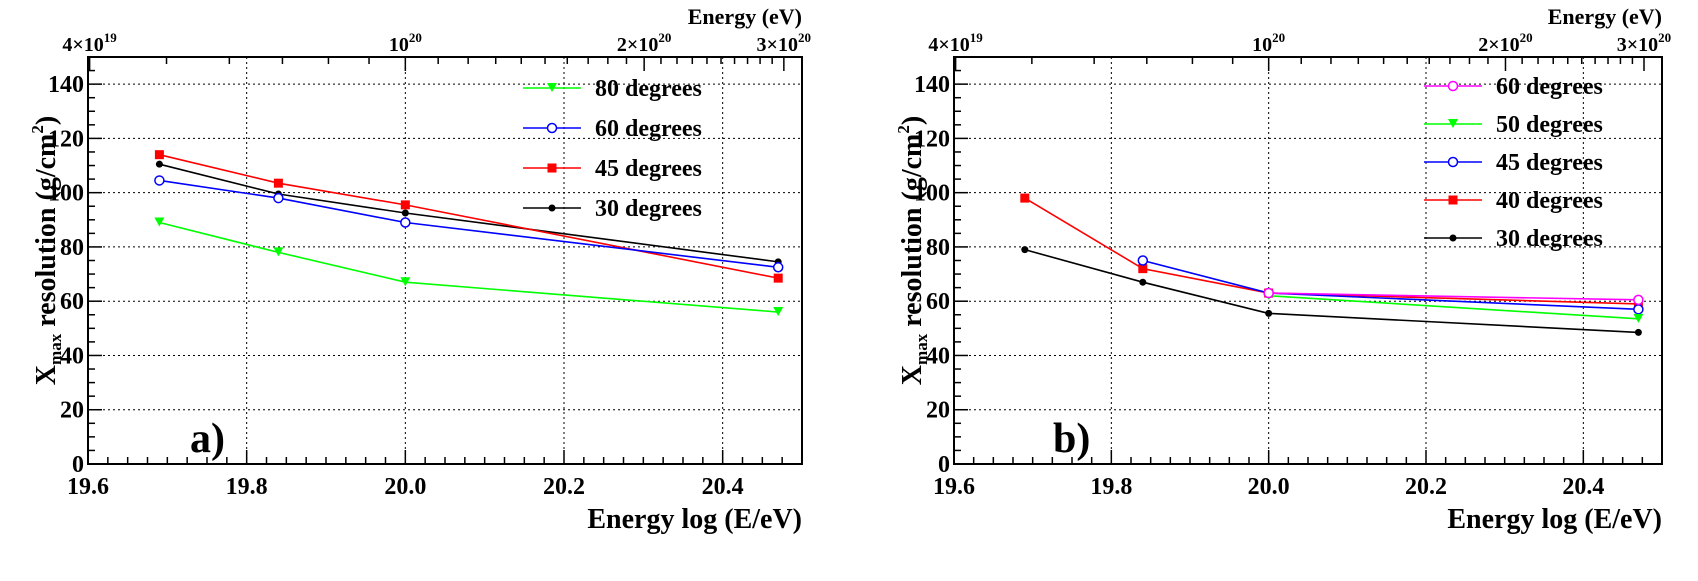  Describe the element at coordinates (88, 487) in the screenshot. I see `x-tick-label: 19.6` at that location.